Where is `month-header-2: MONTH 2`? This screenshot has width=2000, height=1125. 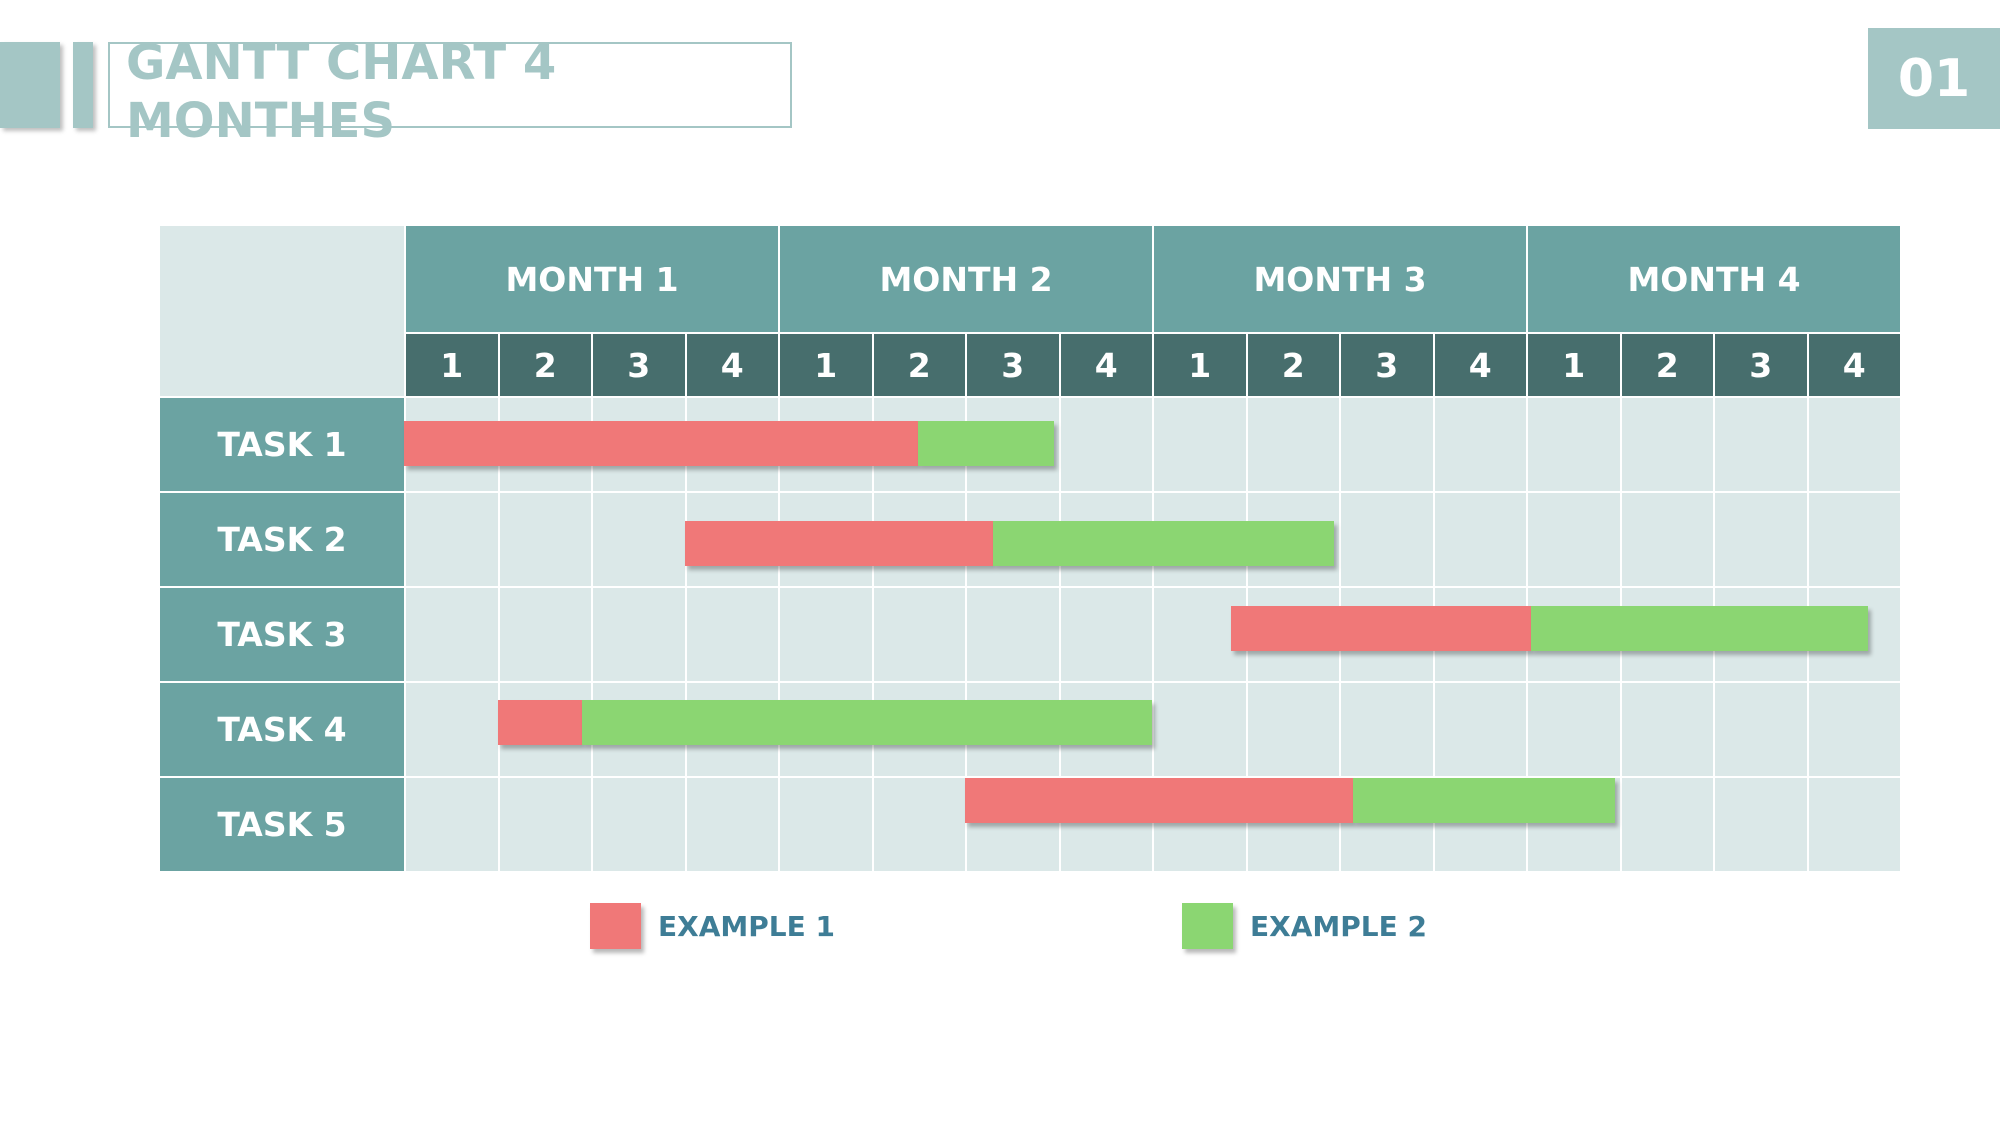 month-header-2: MONTH 2 is located at coordinates (966, 279).